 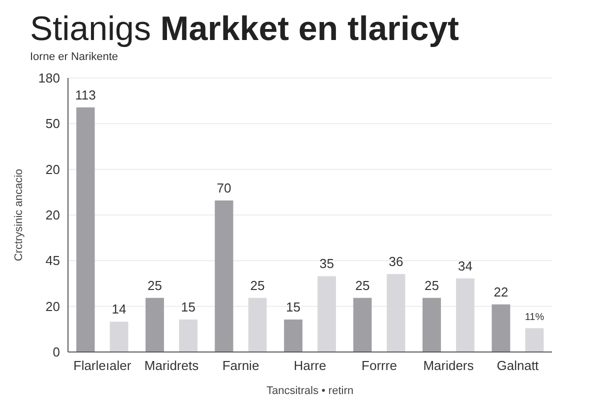 I want to click on data-label: 14, so click(x=119, y=309).